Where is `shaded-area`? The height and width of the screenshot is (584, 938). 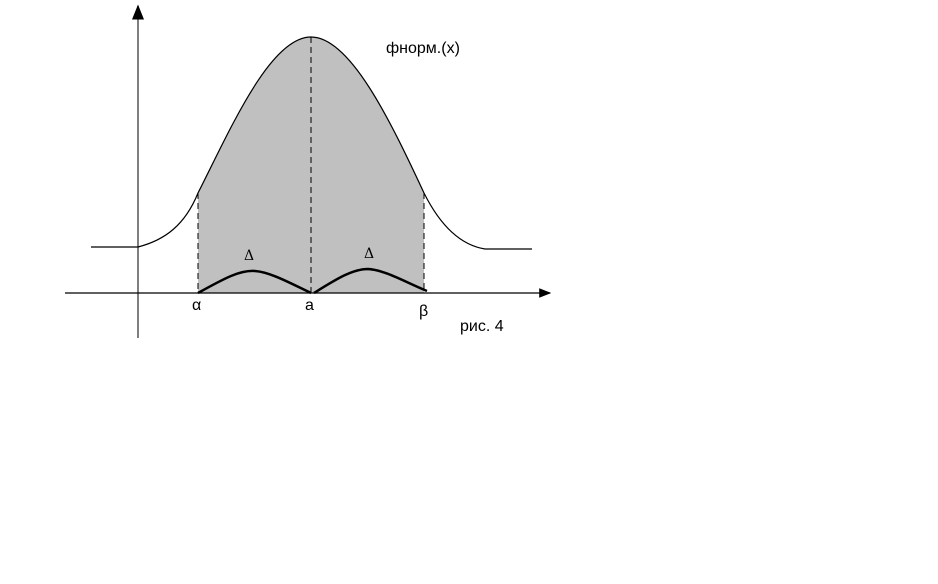
shaded-area is located at coordinates (311, 165).